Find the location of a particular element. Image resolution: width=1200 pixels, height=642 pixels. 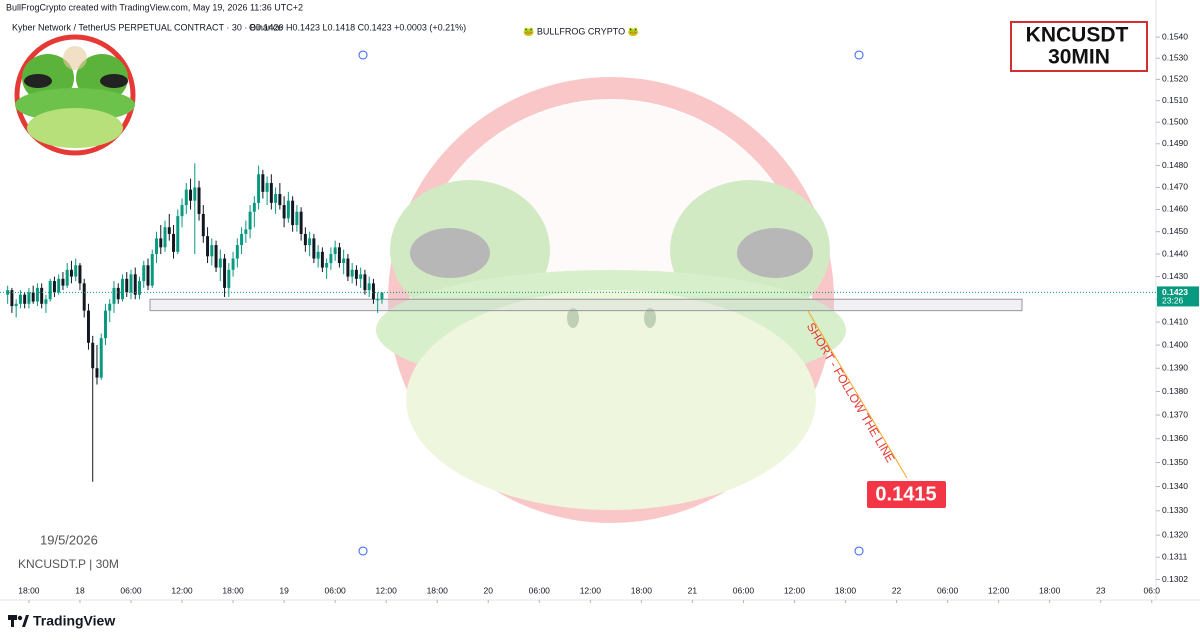

last-price-box is located at coordinates (1178, 296).